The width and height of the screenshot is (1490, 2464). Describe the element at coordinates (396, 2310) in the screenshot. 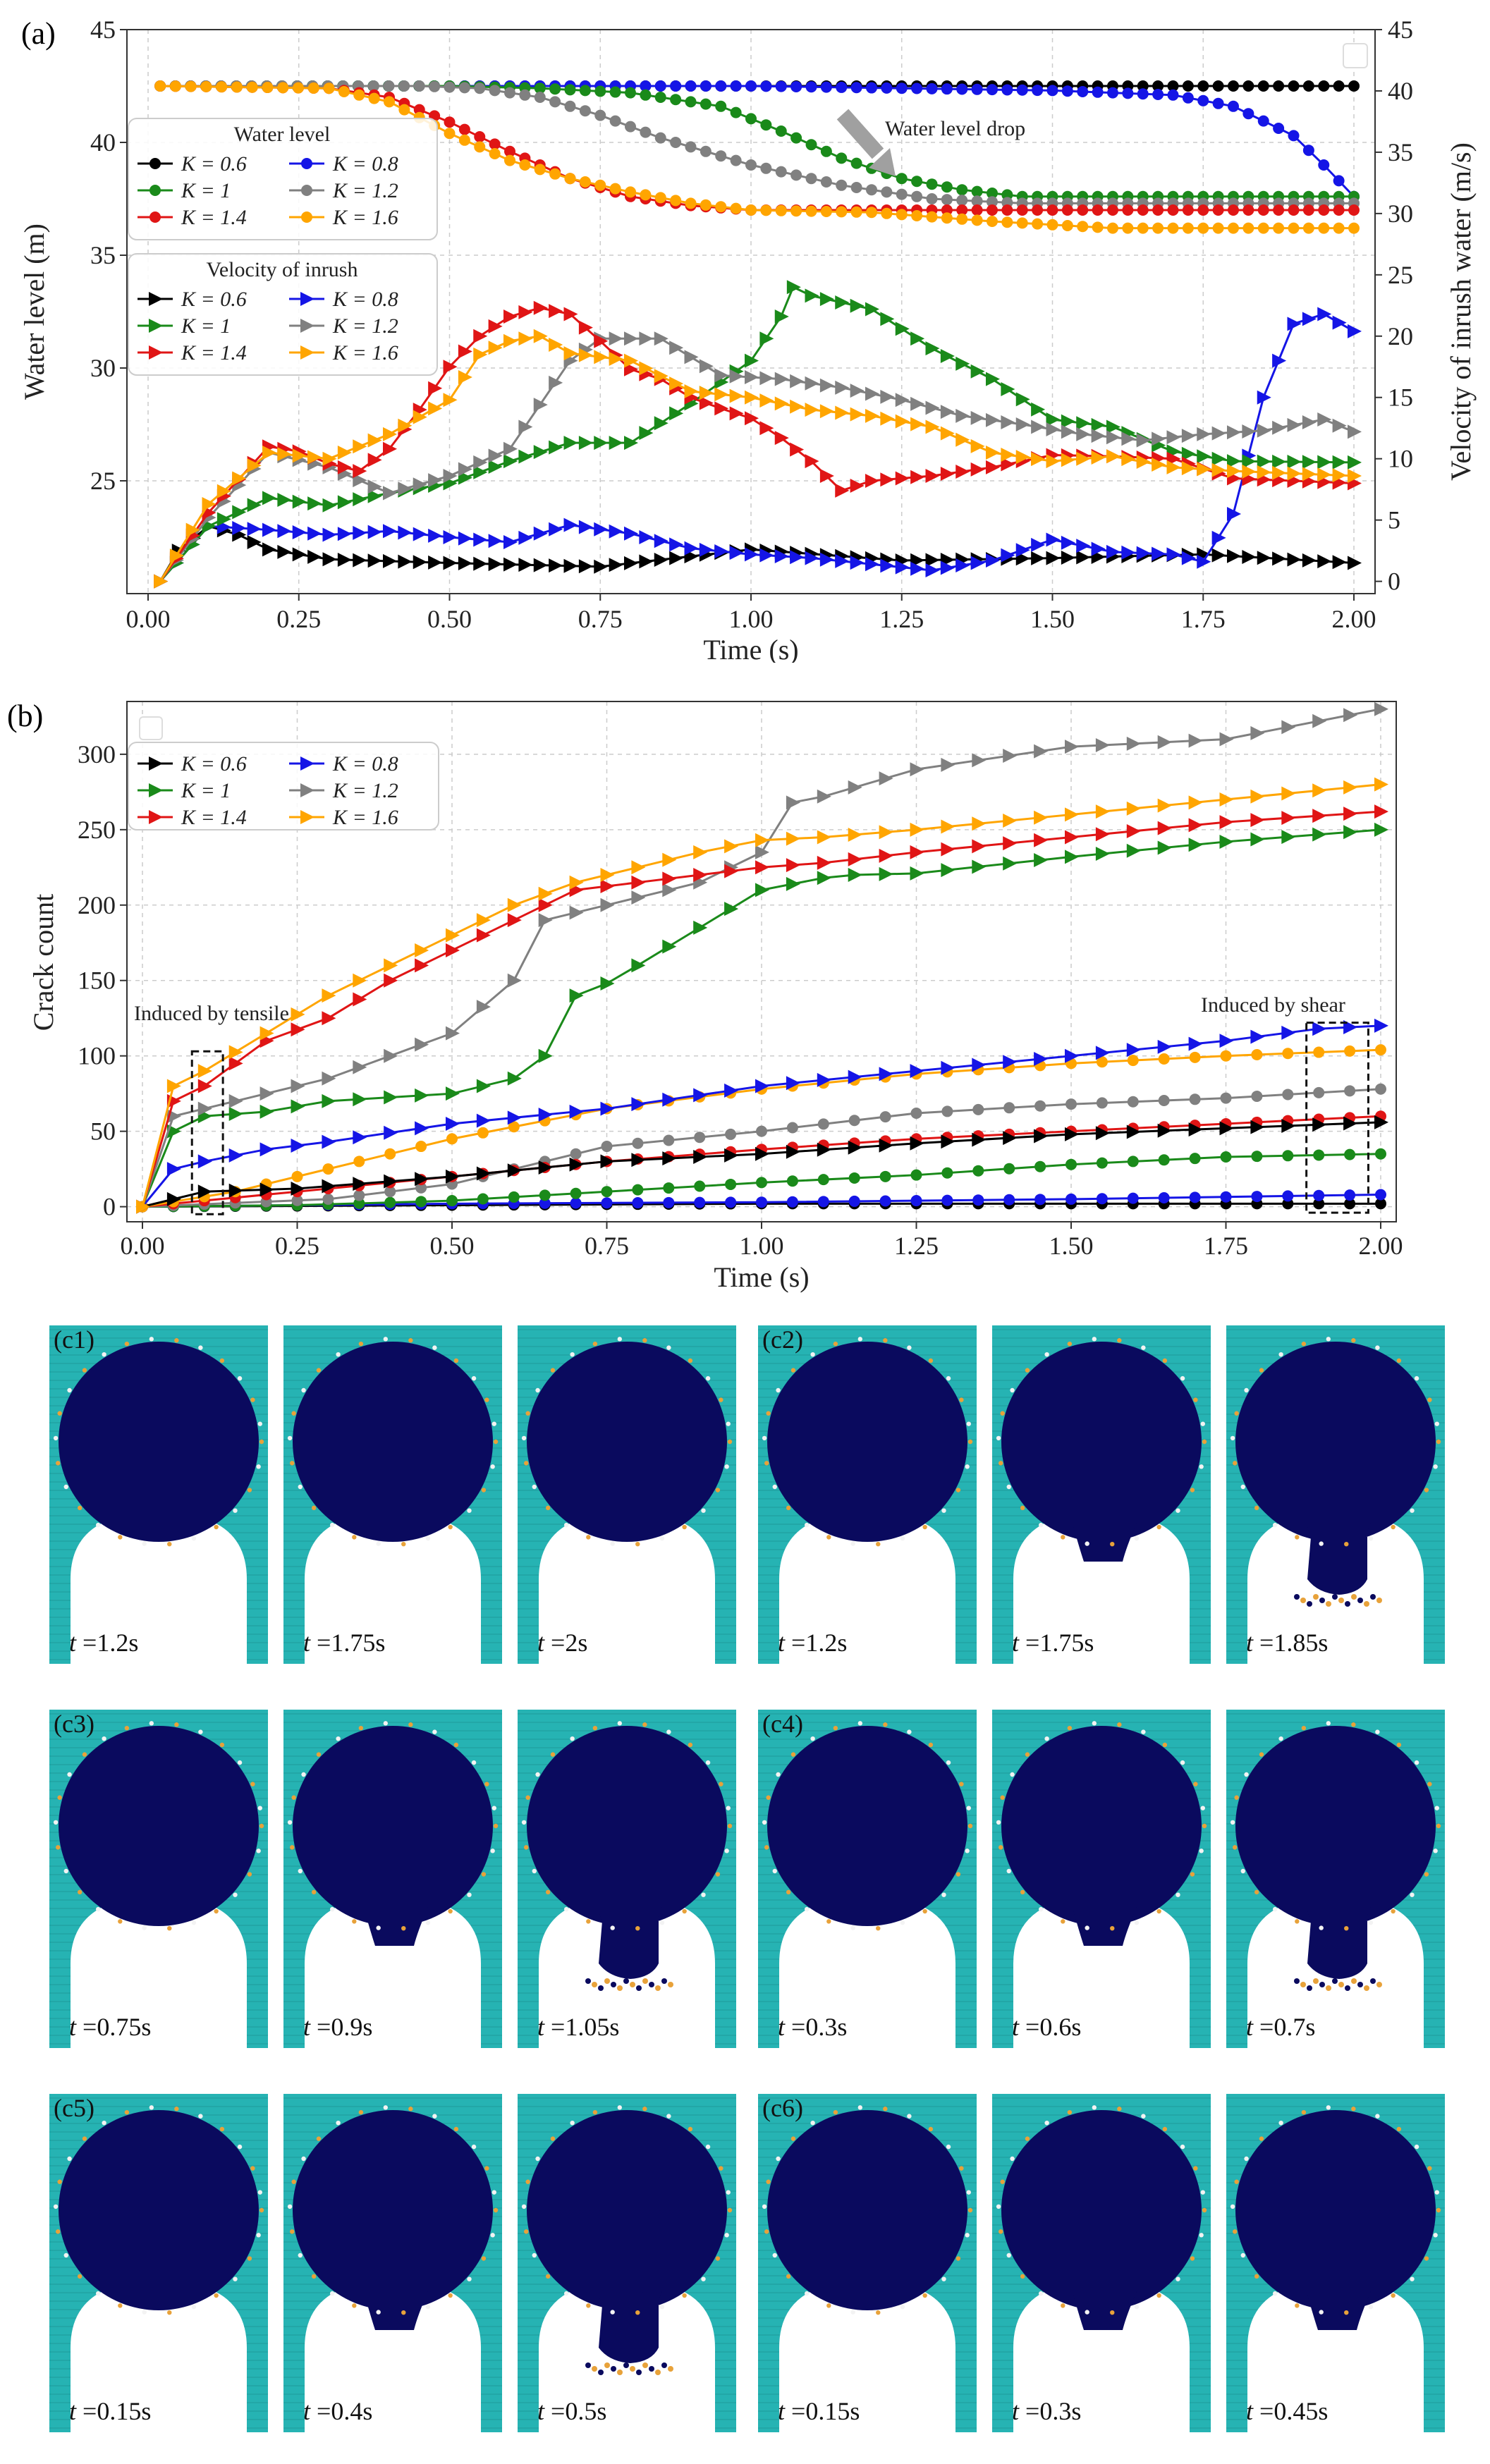

I see `inrush-channel` at that location.